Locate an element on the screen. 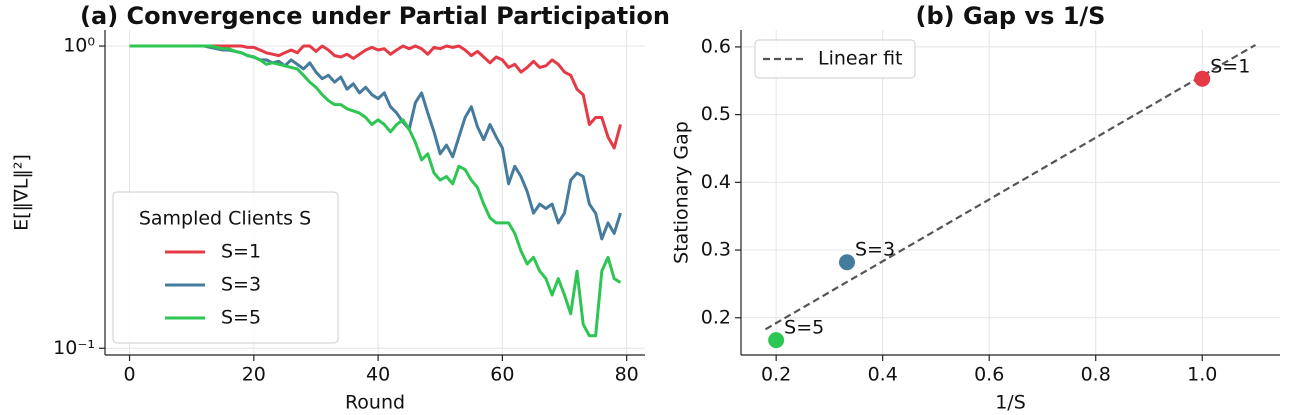 This screenshot has height=415, width=1297. y-tick-label: 0.6 is located at coordinates (716, 46).